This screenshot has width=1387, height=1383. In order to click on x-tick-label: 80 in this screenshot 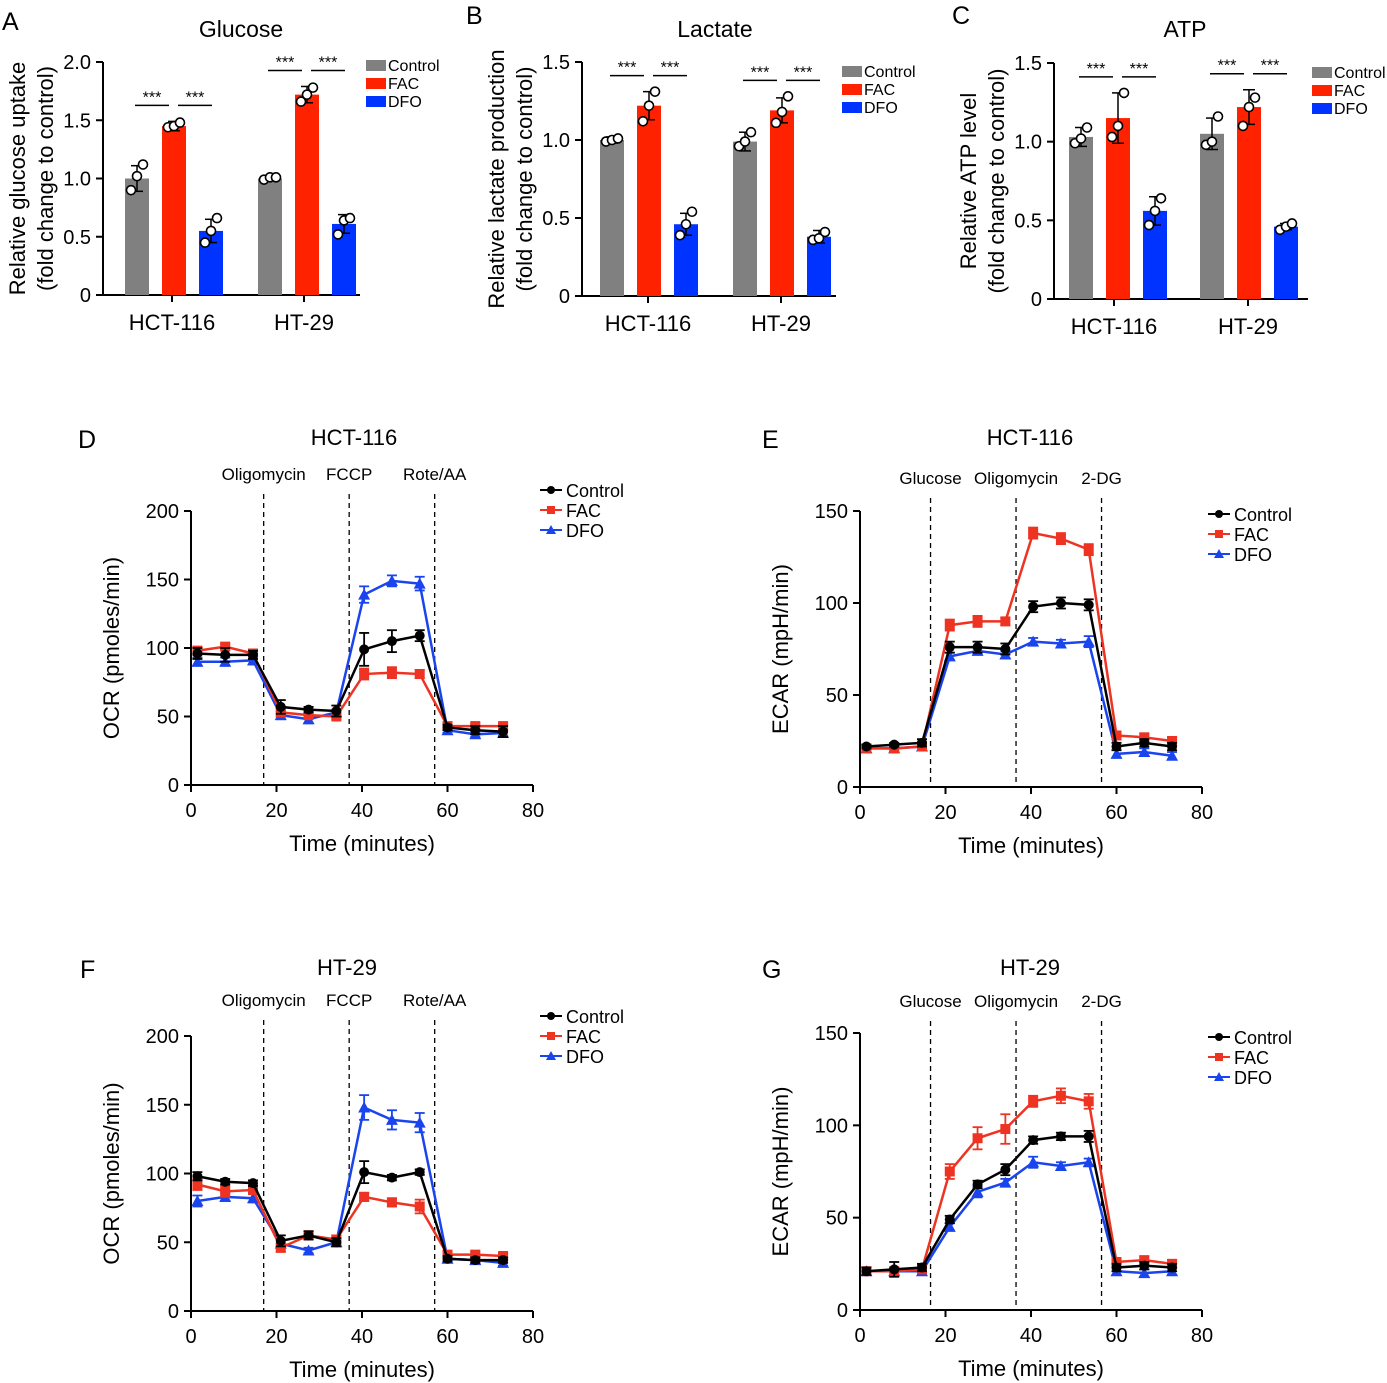, I will do `click(533, 811)`.